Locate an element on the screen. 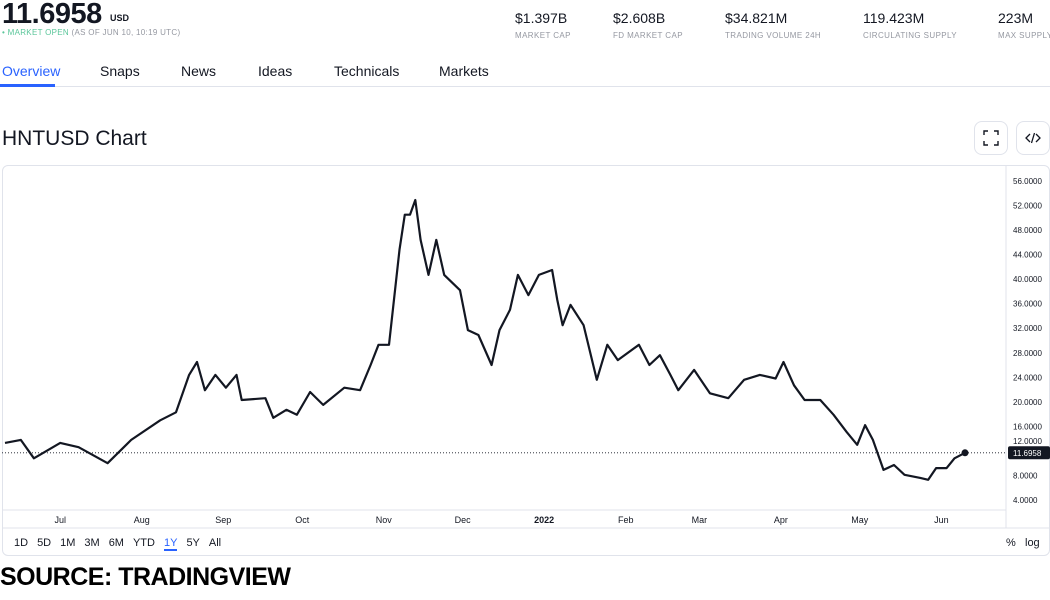  y-tick-label: 40.0000 is located at coordinates (1027, 279).